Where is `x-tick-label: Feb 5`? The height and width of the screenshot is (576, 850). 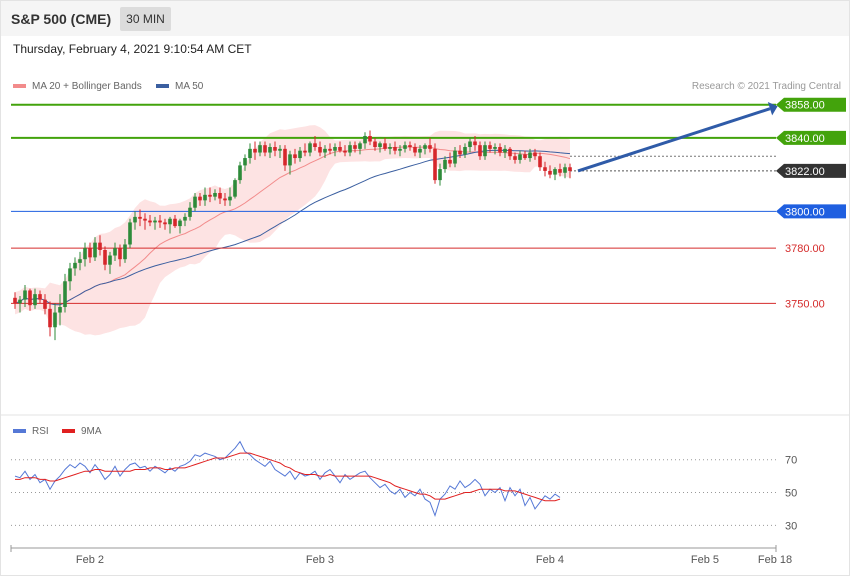 x-tick-label: Feb 5 is located at coordinates (705, 560).